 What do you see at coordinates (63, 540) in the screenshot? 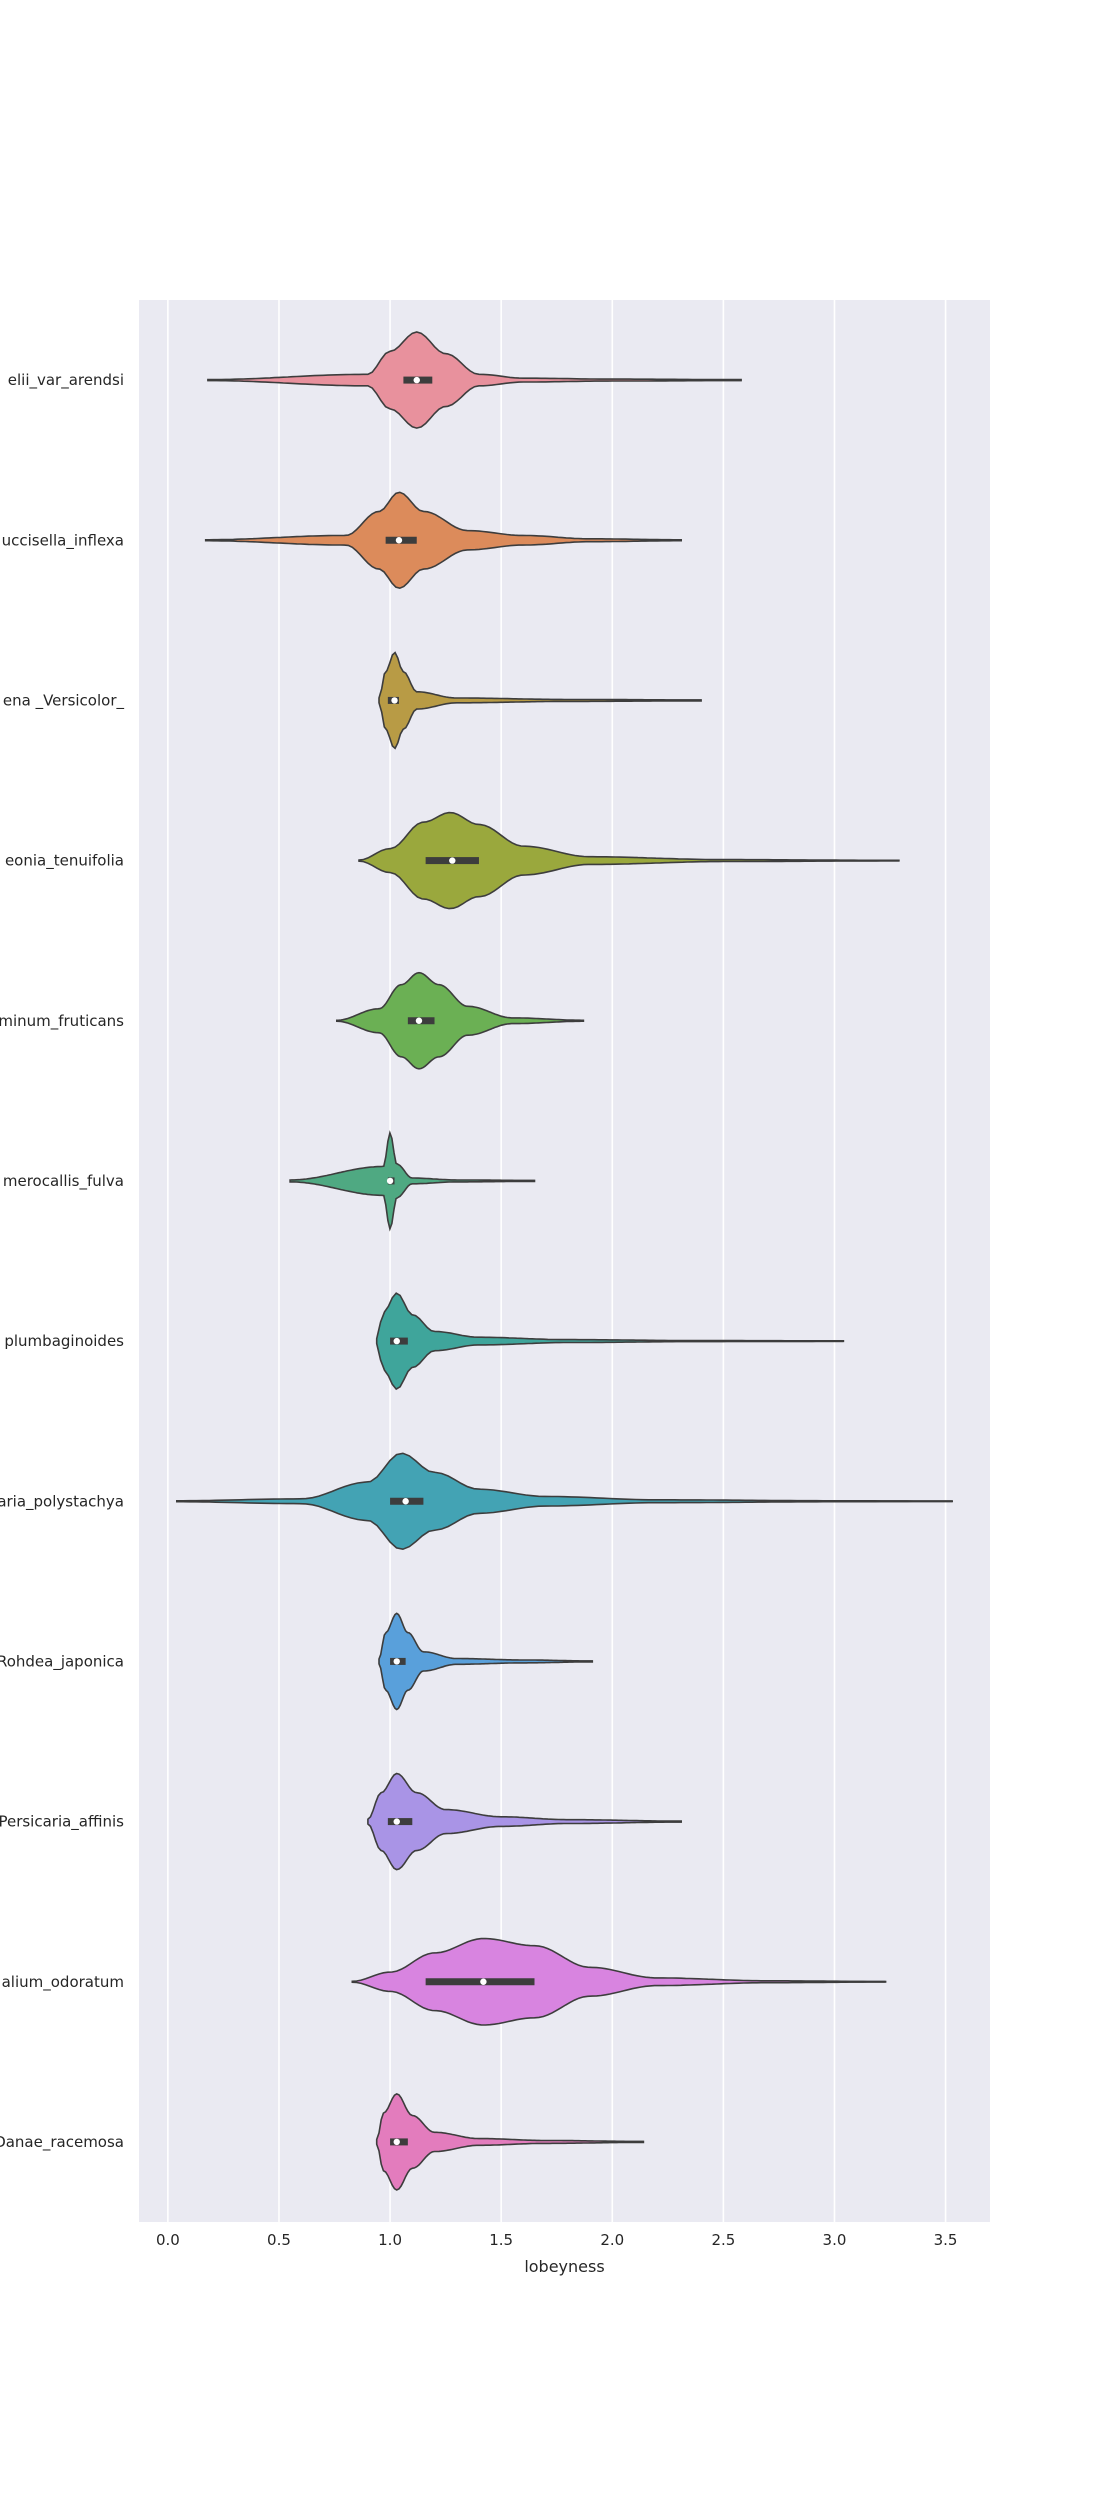
I see `y-tick-label: uccisella_inflexa` at bounding box center [63, 540].